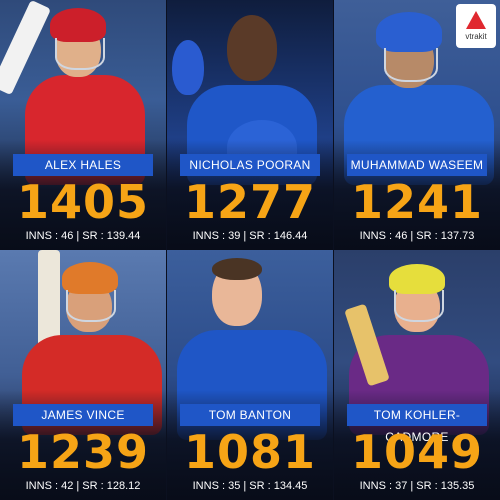 Image resolution: width=500 pixels, height=500 pixels. I want to click on vtrakit-logo: vtrakit, so click(476, 26).